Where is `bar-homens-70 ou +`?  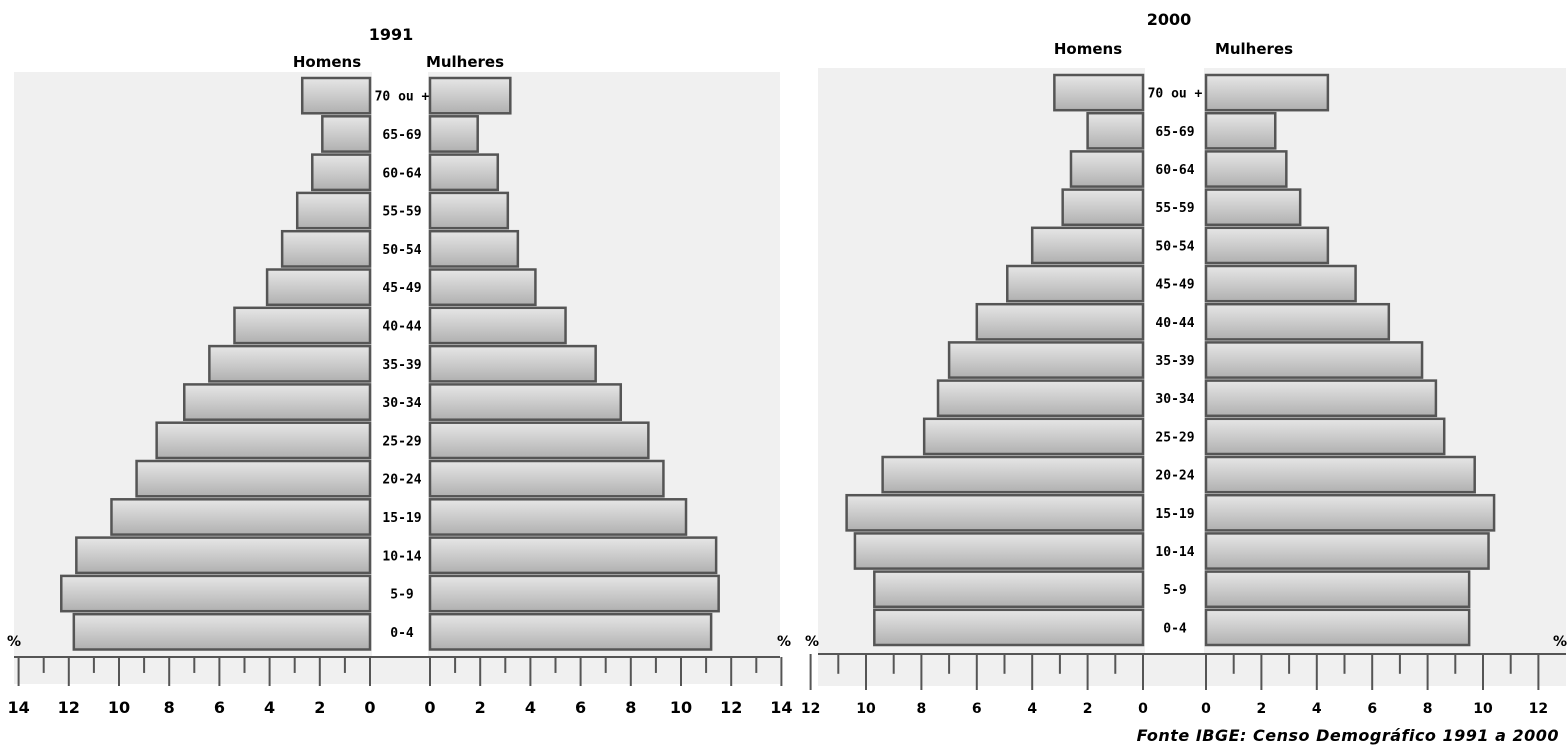
bar-homens-70 ou + is located at coordinates (1099, 92).